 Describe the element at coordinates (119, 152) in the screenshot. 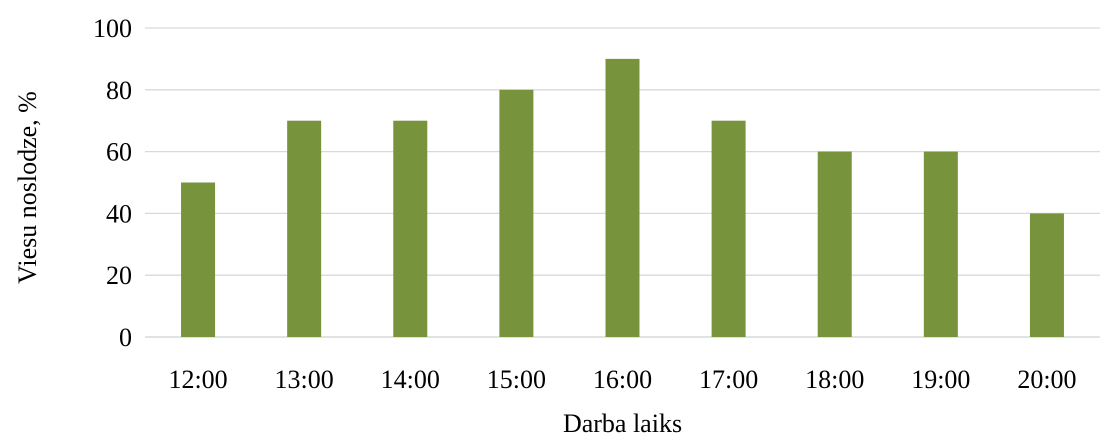

I see `y-tick-label: 60` at that location.